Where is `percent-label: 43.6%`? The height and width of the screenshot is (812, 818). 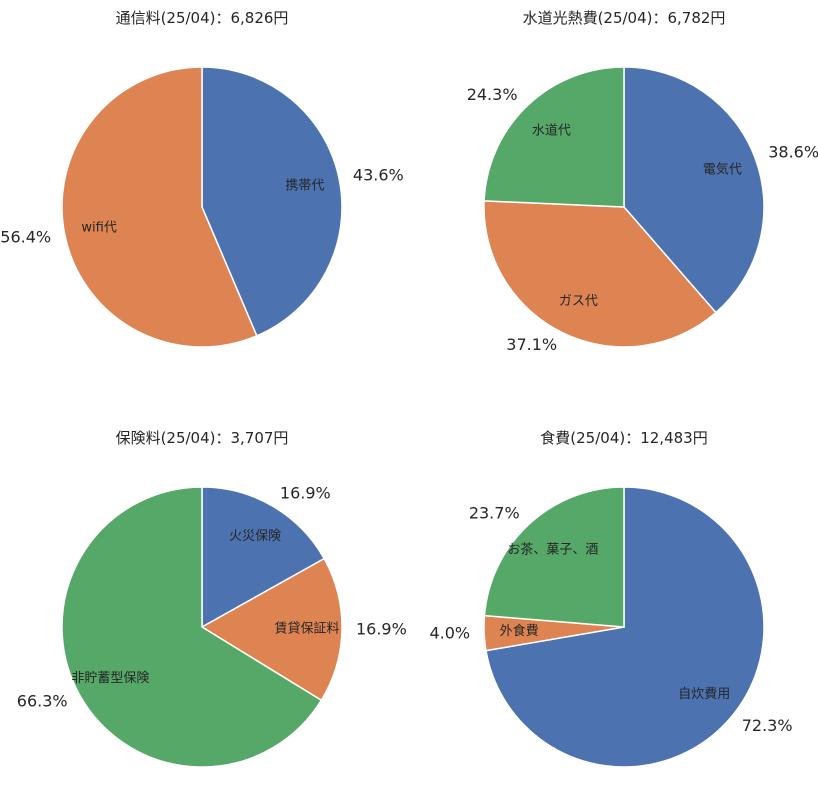 percent-label: 43.6% is located at coordinates (378, 175).